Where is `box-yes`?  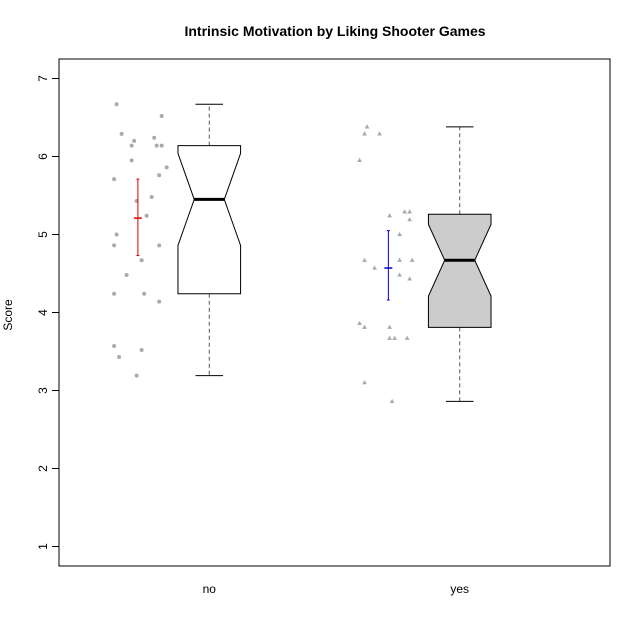
box-yes is located at coordinates (459, 264).